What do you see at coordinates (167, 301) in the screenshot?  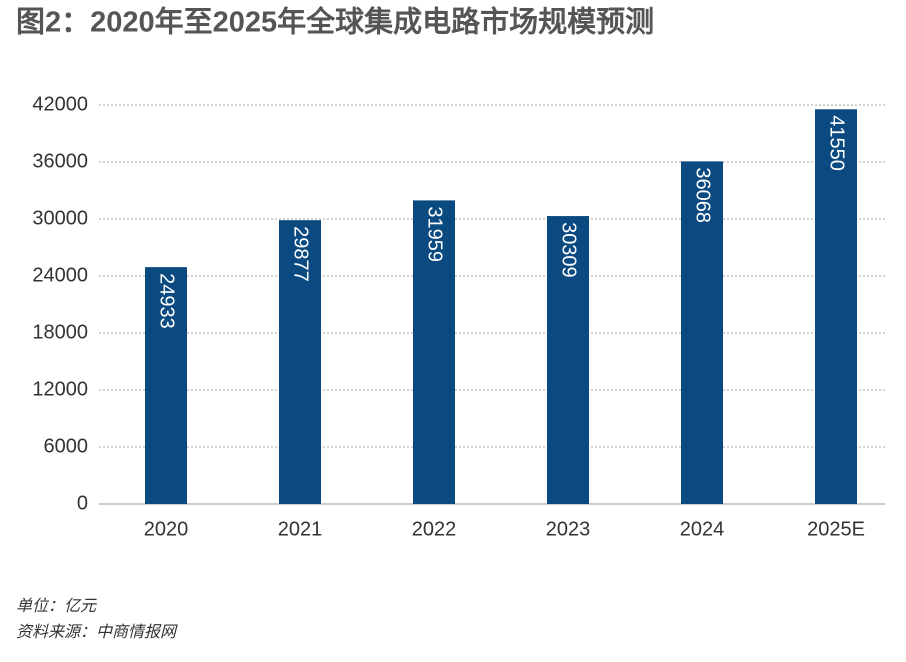 I see `value-label: 24933` at bounding box center [167, 301].